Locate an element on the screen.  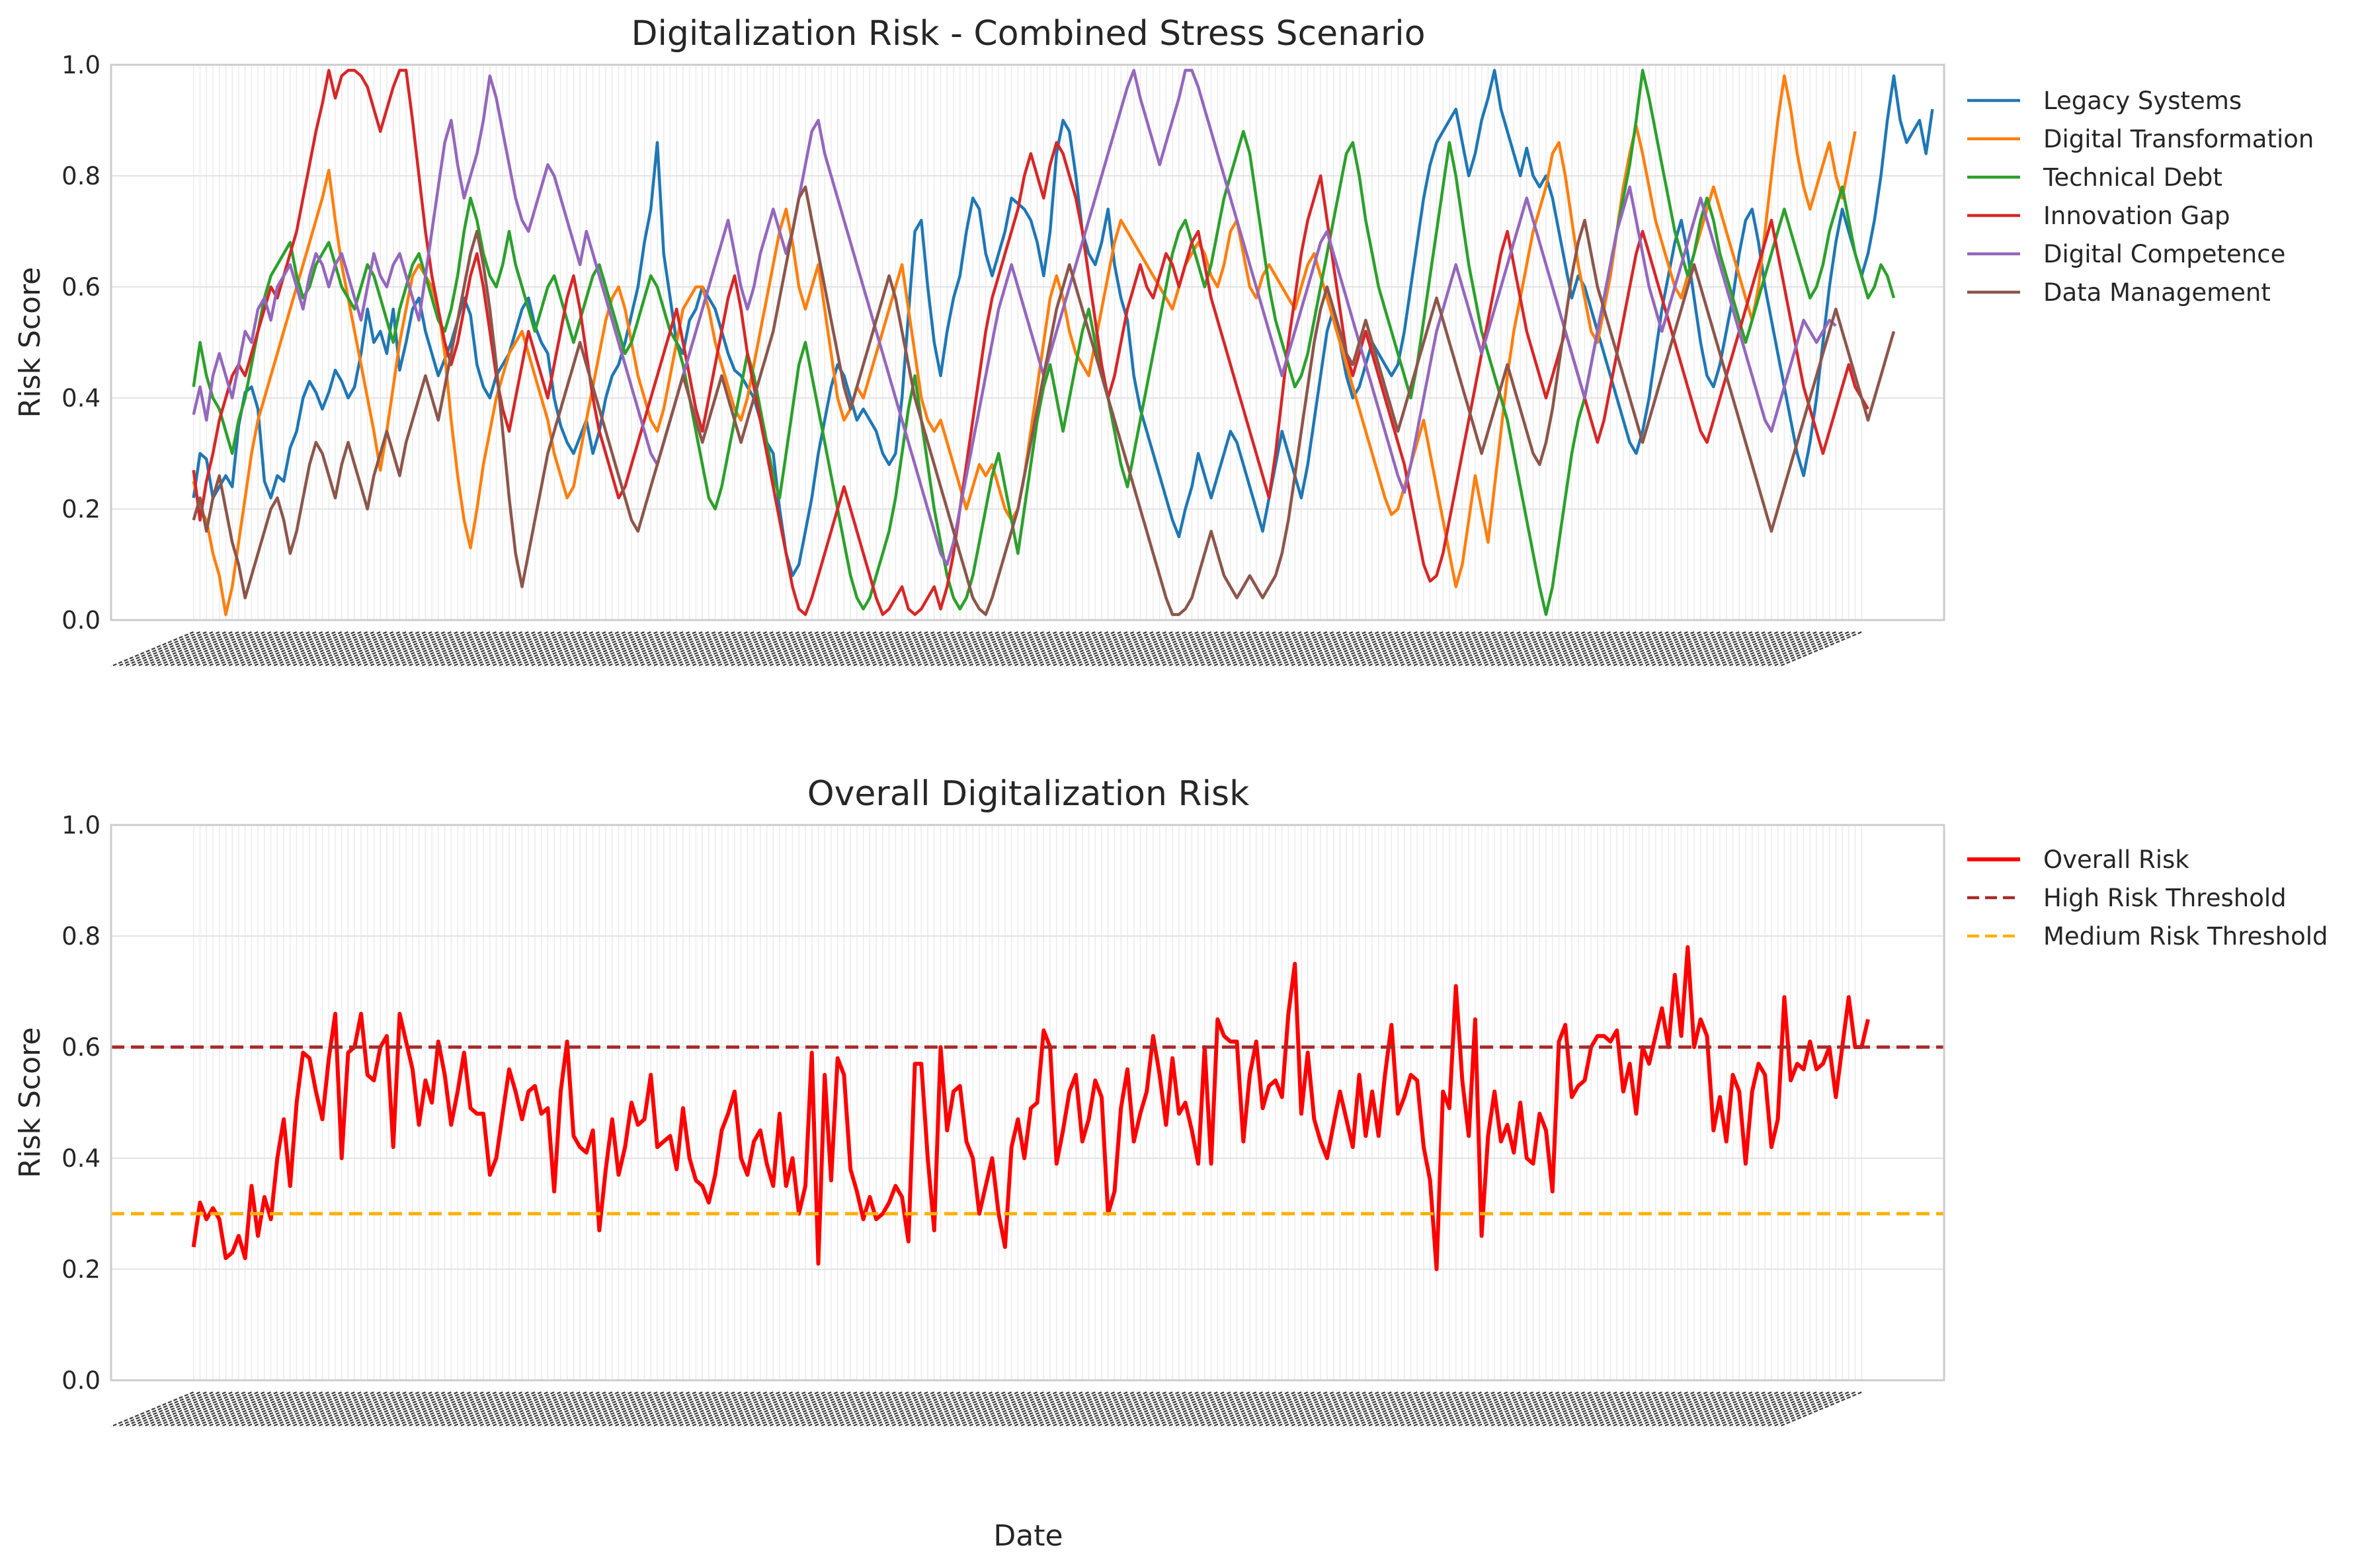
y-tick-label: 0.4 is located at coordinates (81, 398).